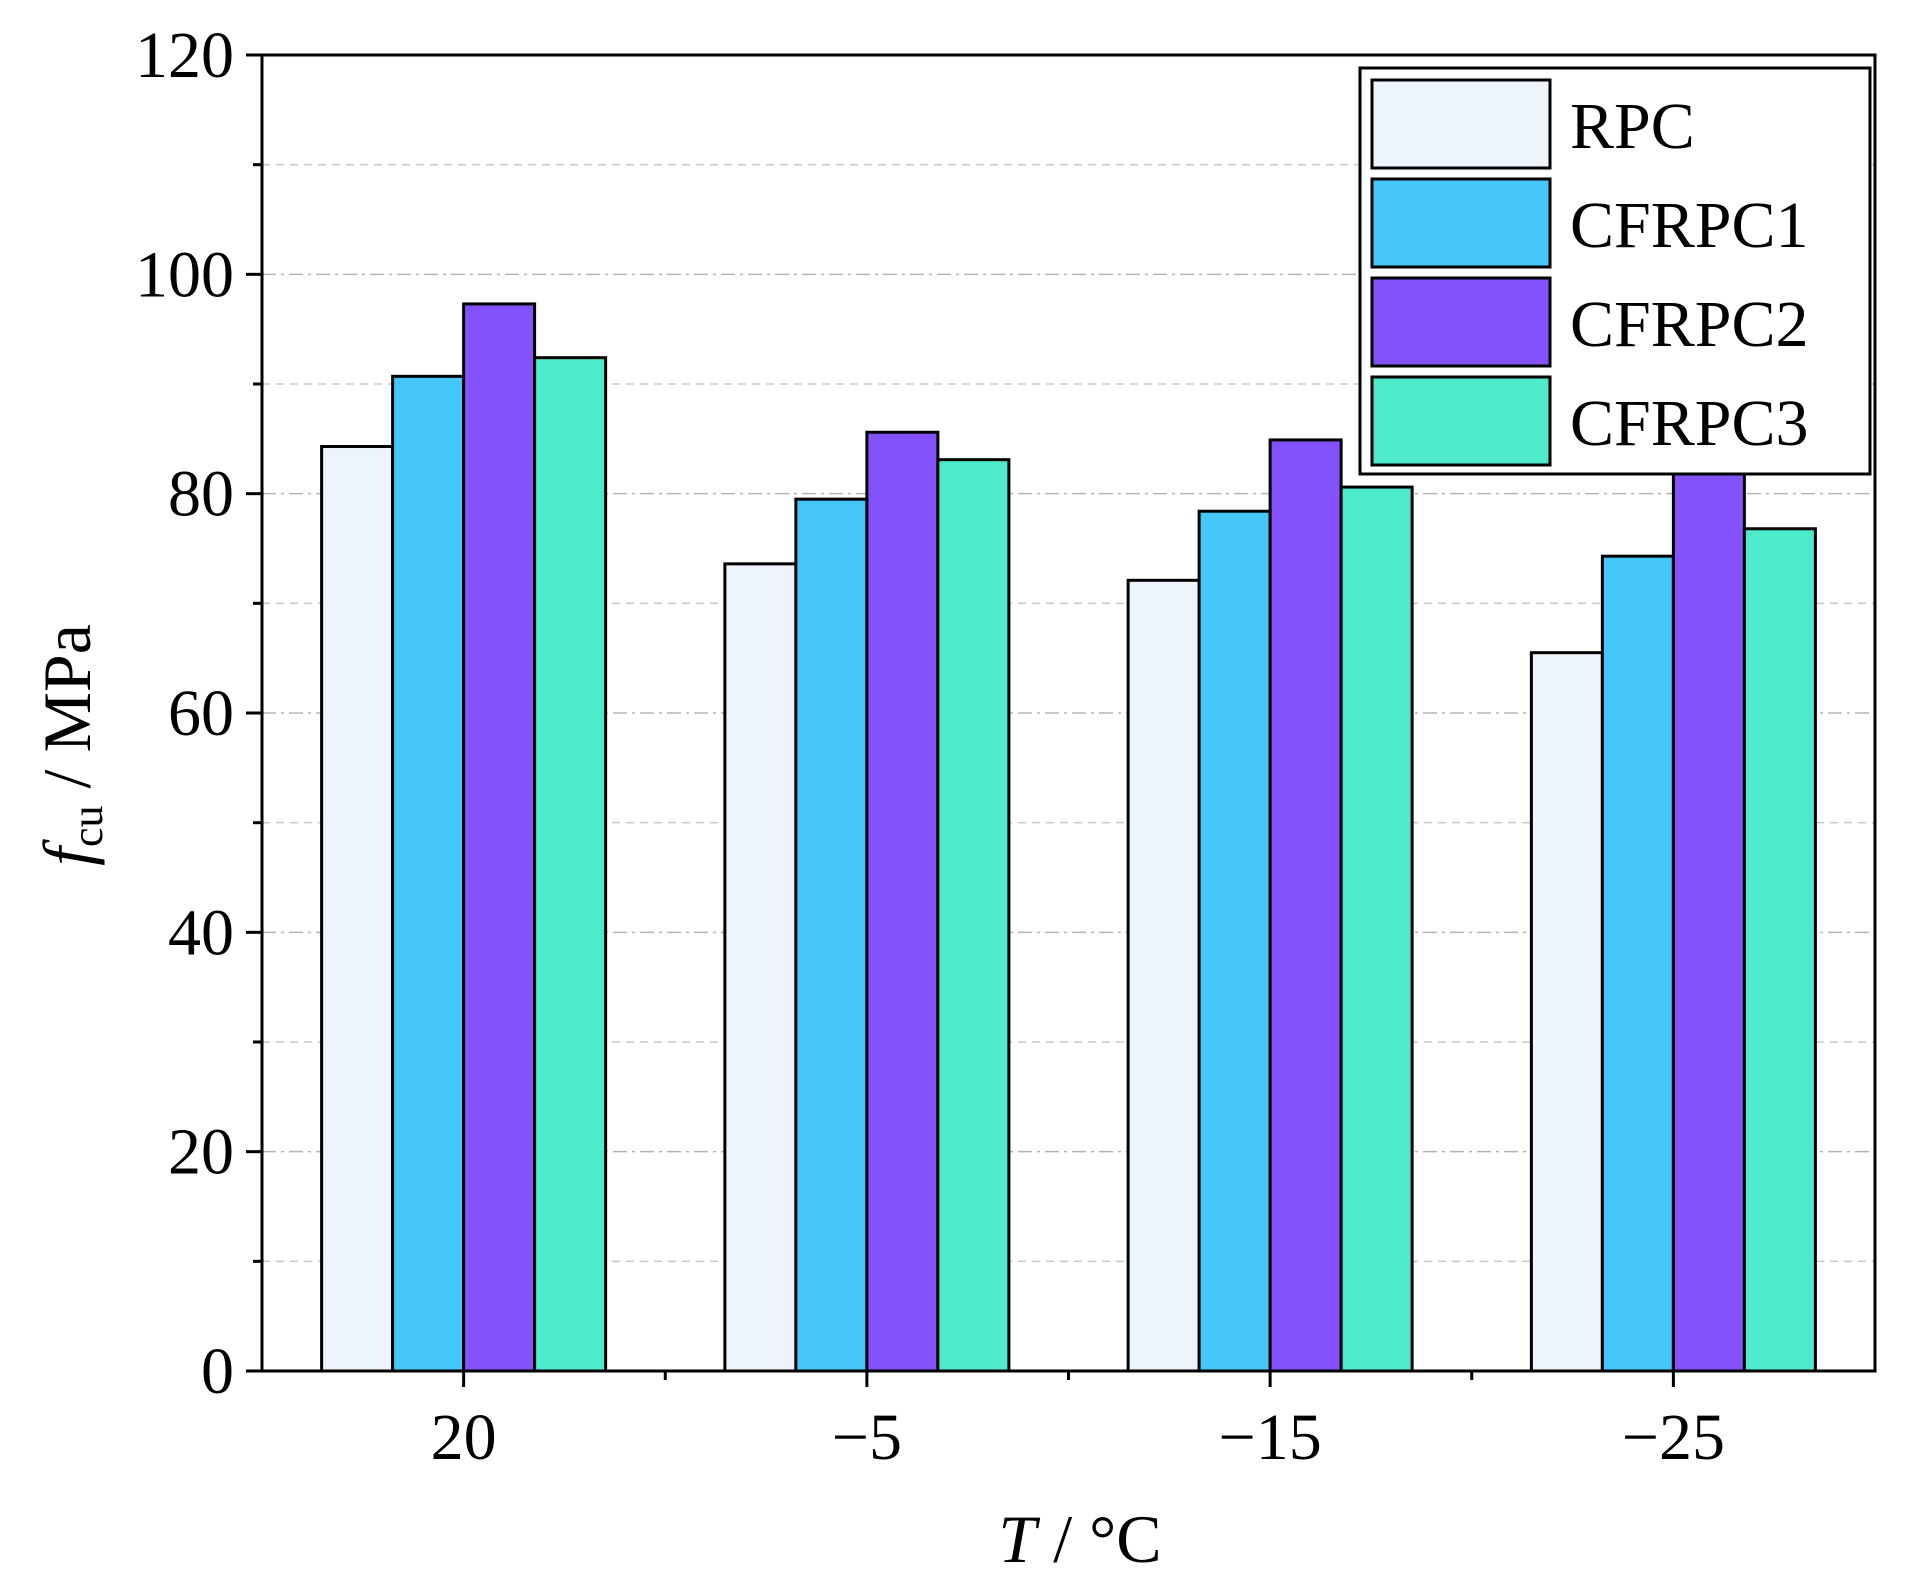 Image resolution: width=1909 pixels, height=1584 pixels. Describe the element at coordinates (67, 714) in the screenshot. I see `y-axis-title-unit: / MPa` at that location.